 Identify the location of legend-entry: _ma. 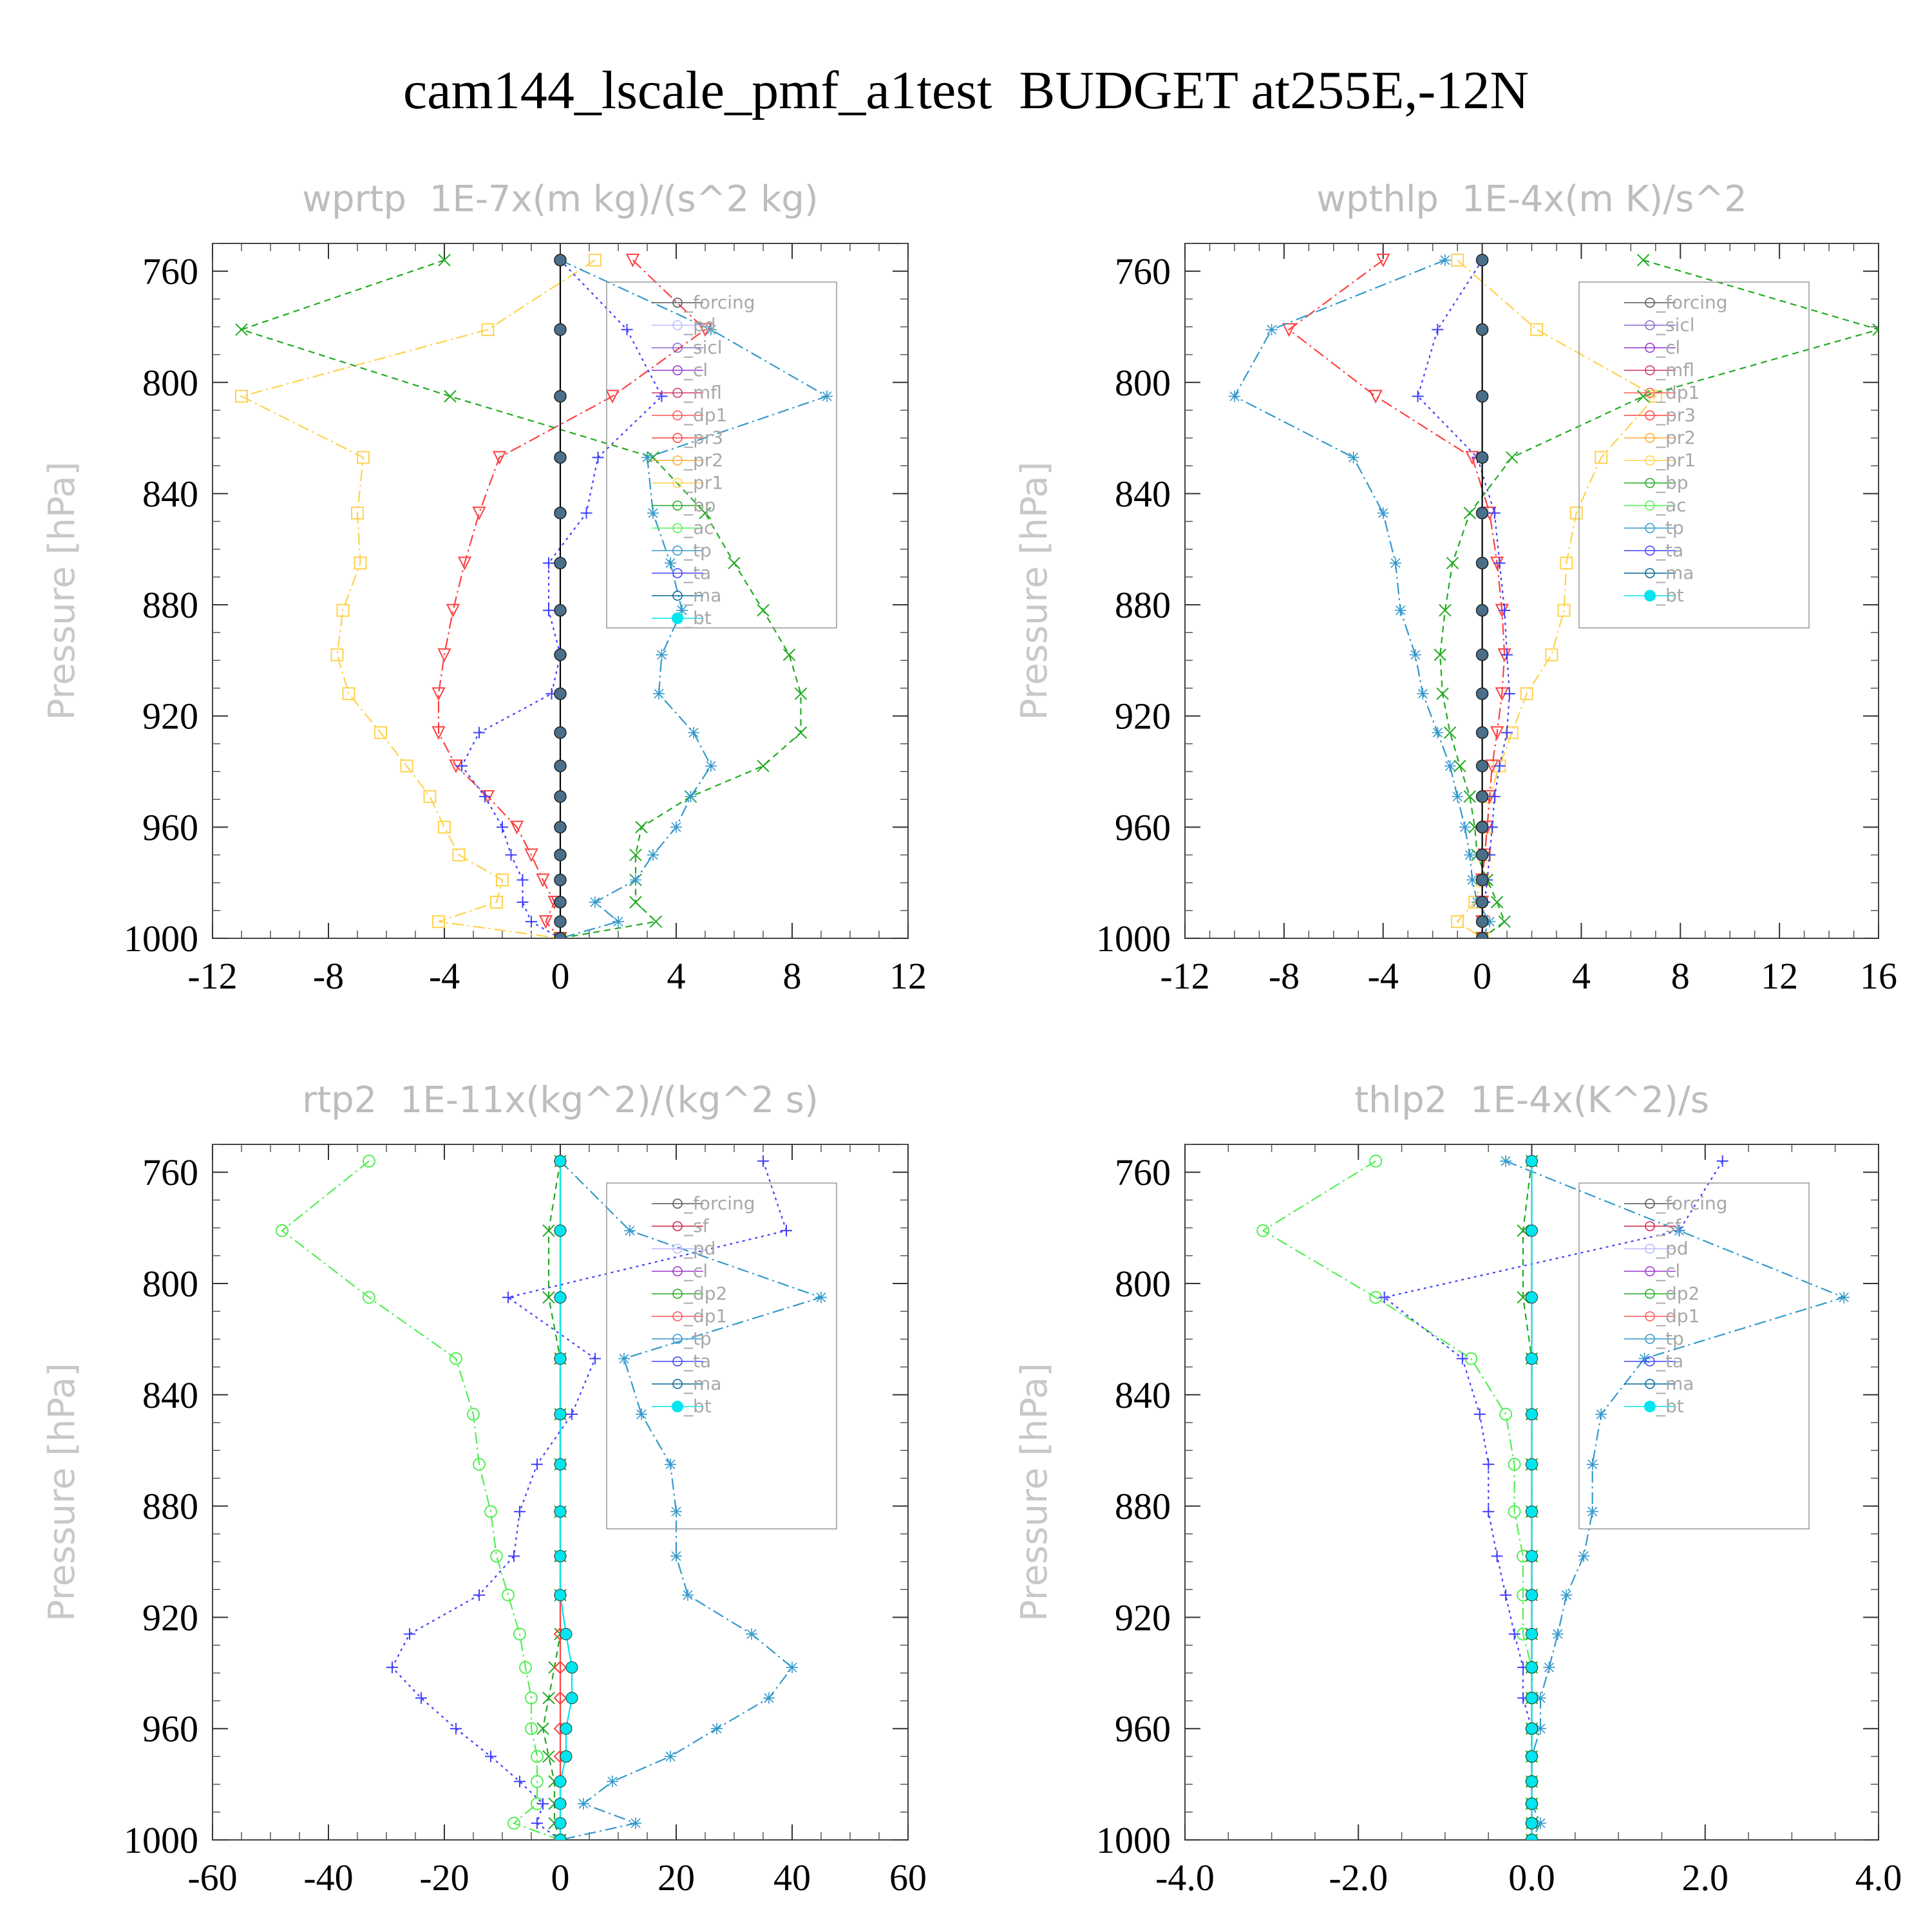
(1675, 572).